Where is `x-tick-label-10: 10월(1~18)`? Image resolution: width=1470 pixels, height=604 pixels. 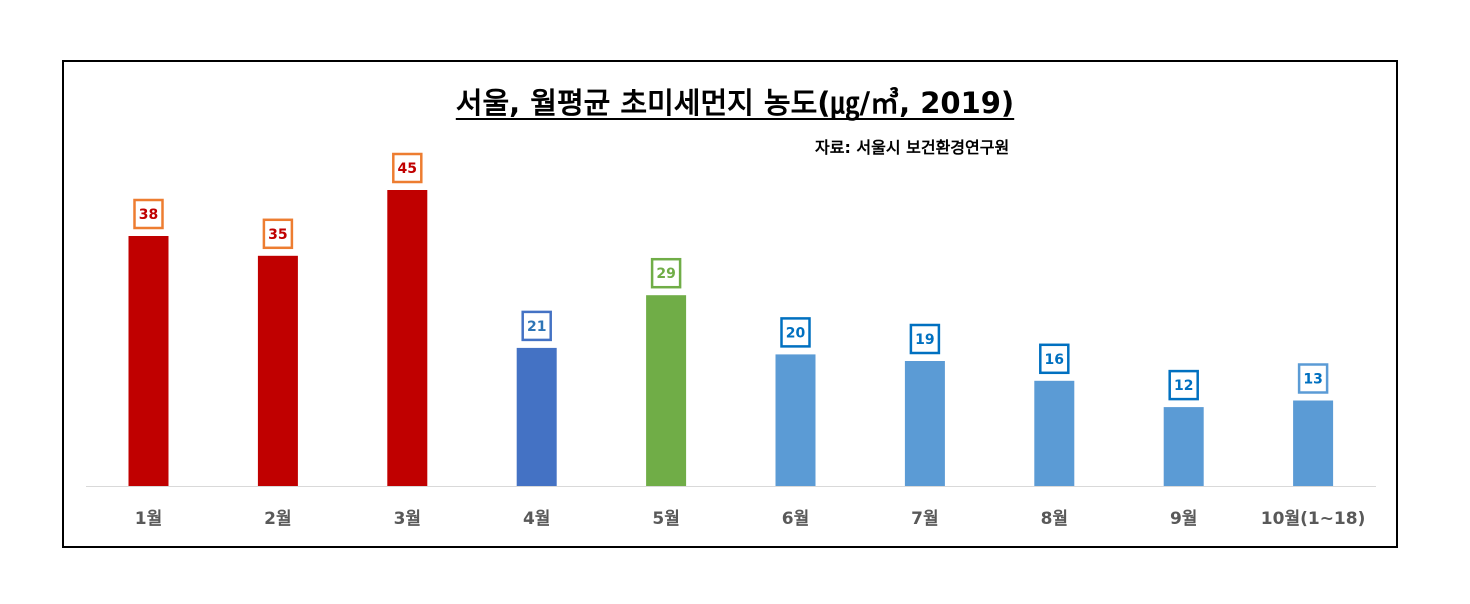
x-tick-label-10: 10월(1~18) is located at coordinates (1313, 519).